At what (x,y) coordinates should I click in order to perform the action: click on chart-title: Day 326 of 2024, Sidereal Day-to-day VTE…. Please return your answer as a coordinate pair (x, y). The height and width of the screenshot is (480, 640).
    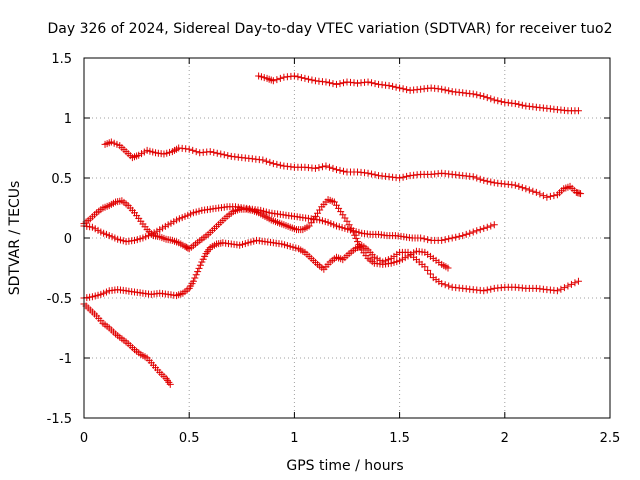
    Looking at the image, I should click on (329, 29).